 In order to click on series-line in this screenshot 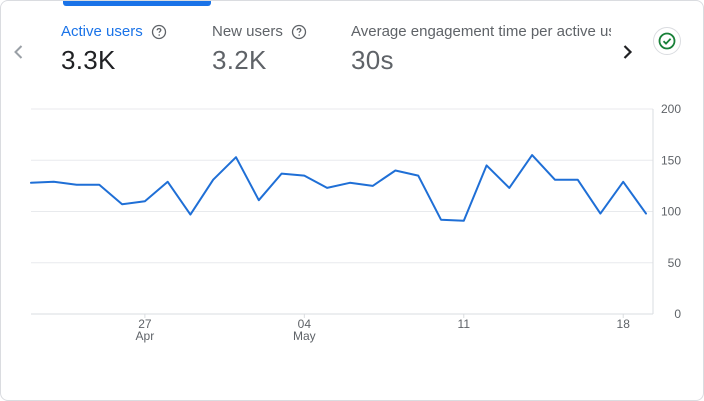, I will do `click(338, 188)`.